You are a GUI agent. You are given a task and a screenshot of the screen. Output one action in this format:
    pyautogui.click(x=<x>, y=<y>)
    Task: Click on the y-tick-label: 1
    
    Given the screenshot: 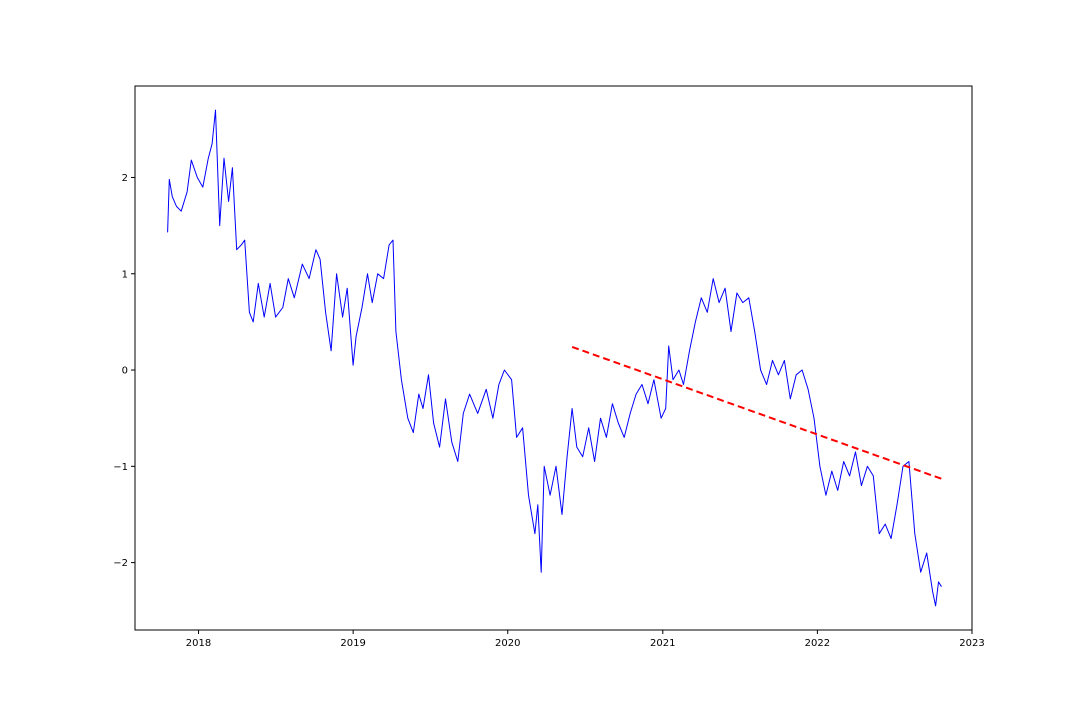 What is the action you would take?
    pyautogui.click(x=125, y=274)
    